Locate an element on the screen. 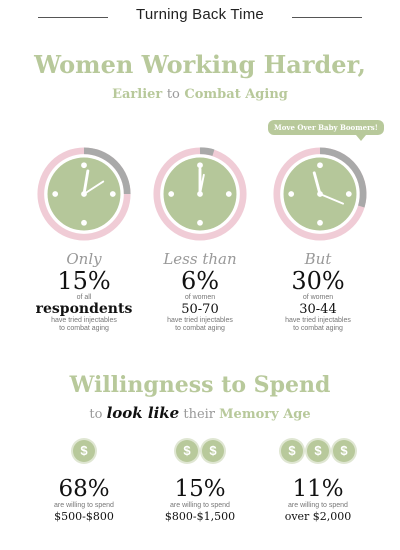 The image size is (400, 550). spend-percent: 68% is located at coordinates (84, 489).